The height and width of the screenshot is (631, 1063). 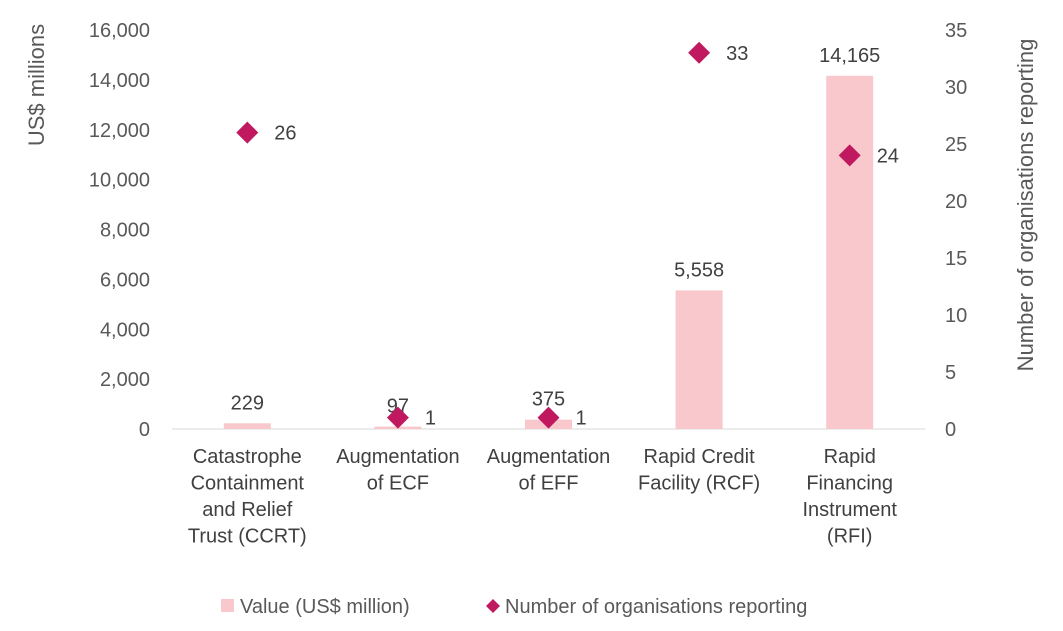 What do you see at coordinates (956, 230) in the screenshot?
I see `right-axis-ticks: 0 5 10 15 20 25 30 35` at bounding box center [956, 230].